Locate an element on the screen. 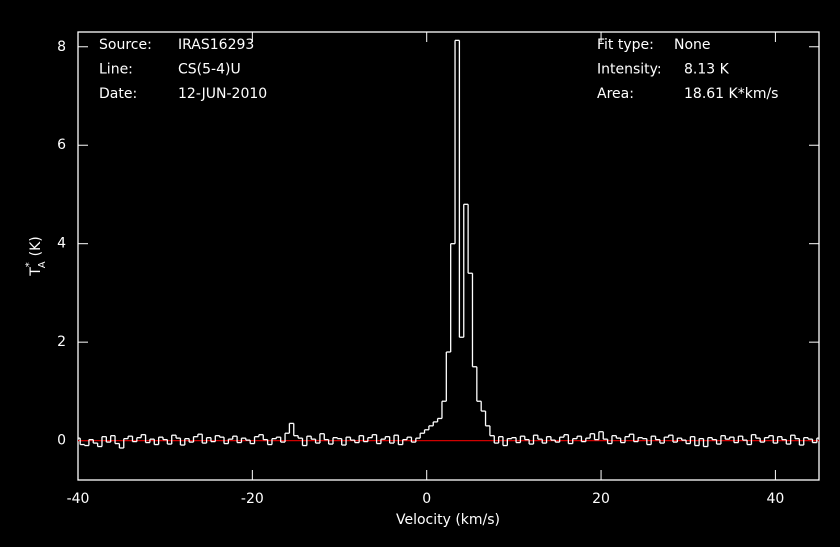 The image size is (840, 547). y-tick-label: 6 is located at coordinates (61, 145).